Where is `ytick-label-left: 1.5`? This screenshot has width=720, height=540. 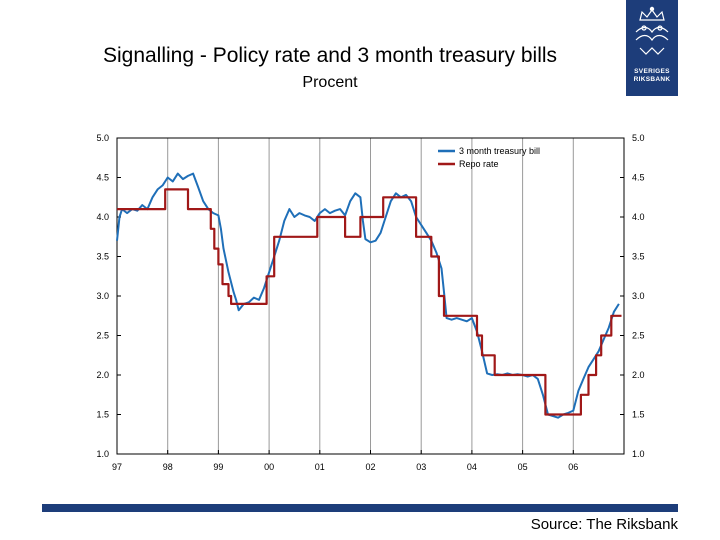
ytick-label-left: 1.5 is located at coordinates (102, 415).